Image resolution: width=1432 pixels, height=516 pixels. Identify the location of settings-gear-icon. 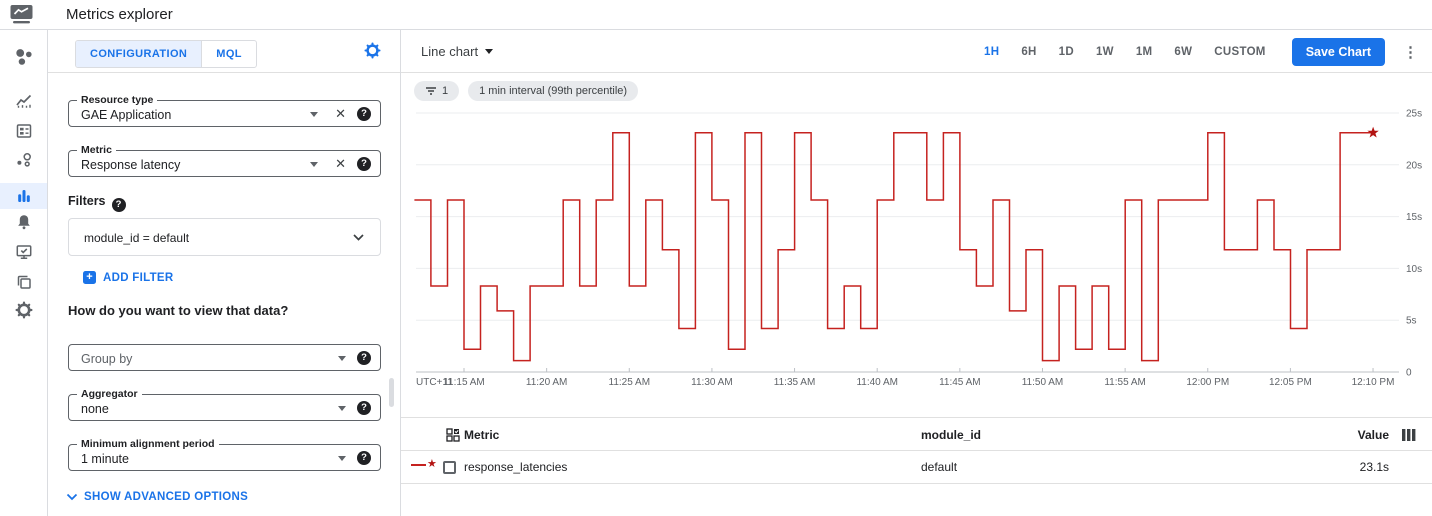
(24, 310).